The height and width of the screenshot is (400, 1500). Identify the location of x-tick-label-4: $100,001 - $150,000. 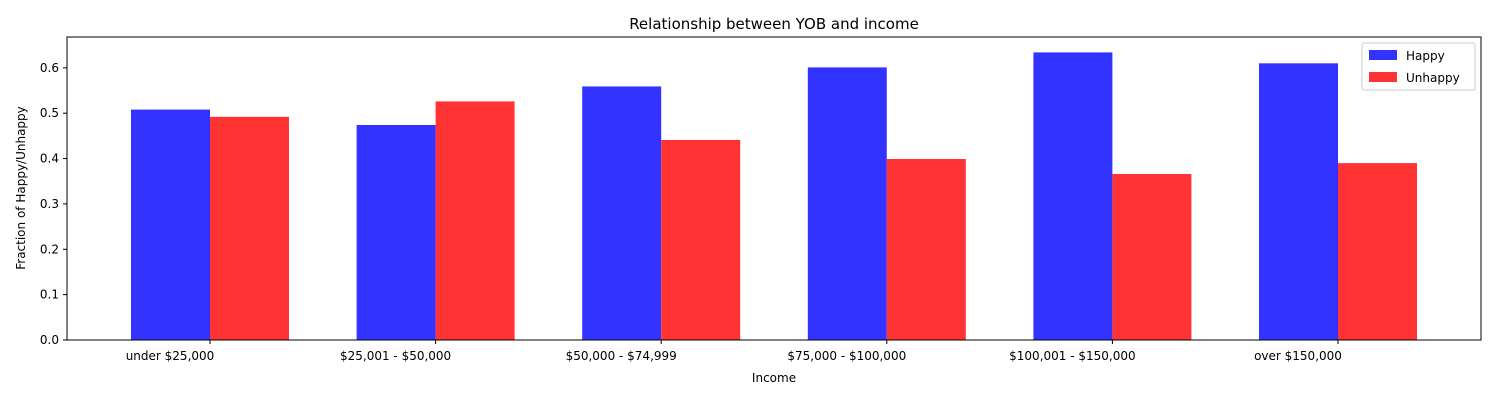
(1072, 356).